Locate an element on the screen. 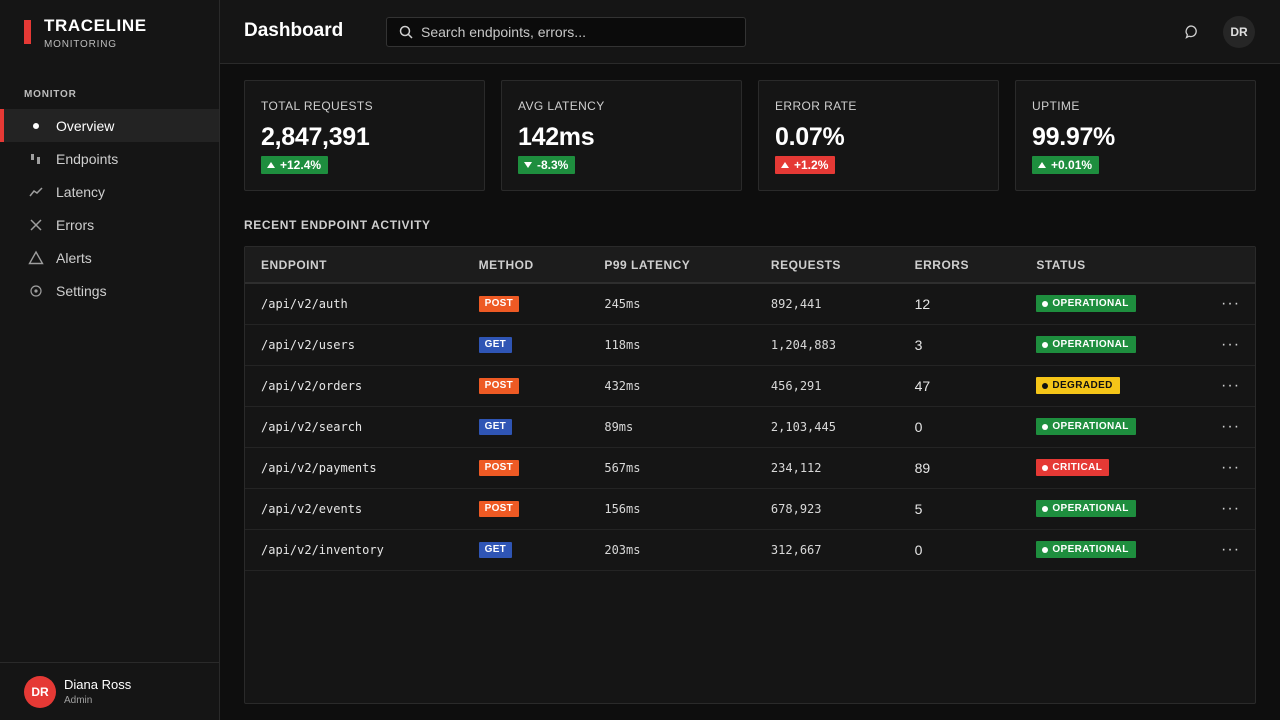  stat-delta-badge: +1.2% is located at coordinates (805, 165).